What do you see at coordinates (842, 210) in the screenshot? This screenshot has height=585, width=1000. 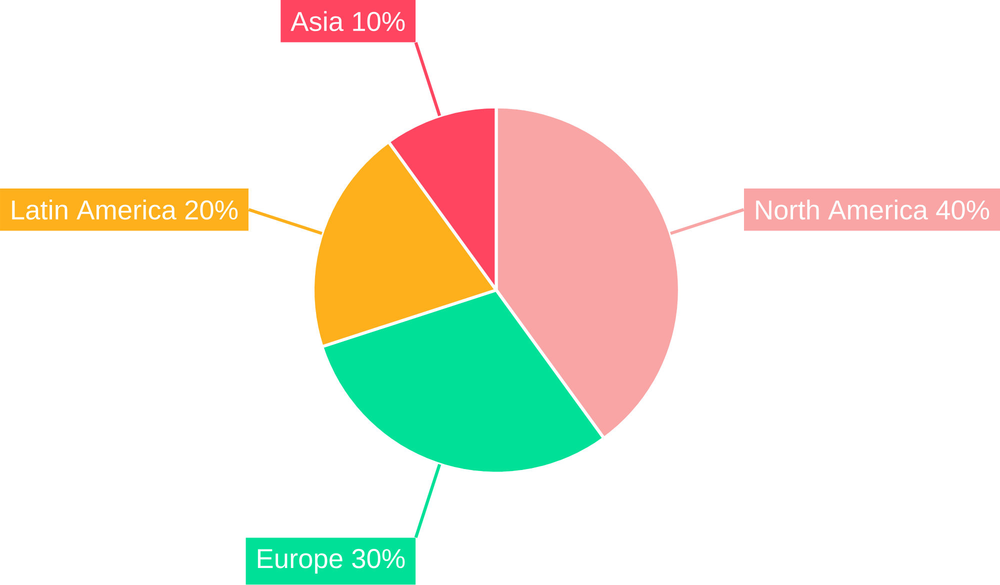 I see `slice-label: North America` at bounding box center [842, 210].